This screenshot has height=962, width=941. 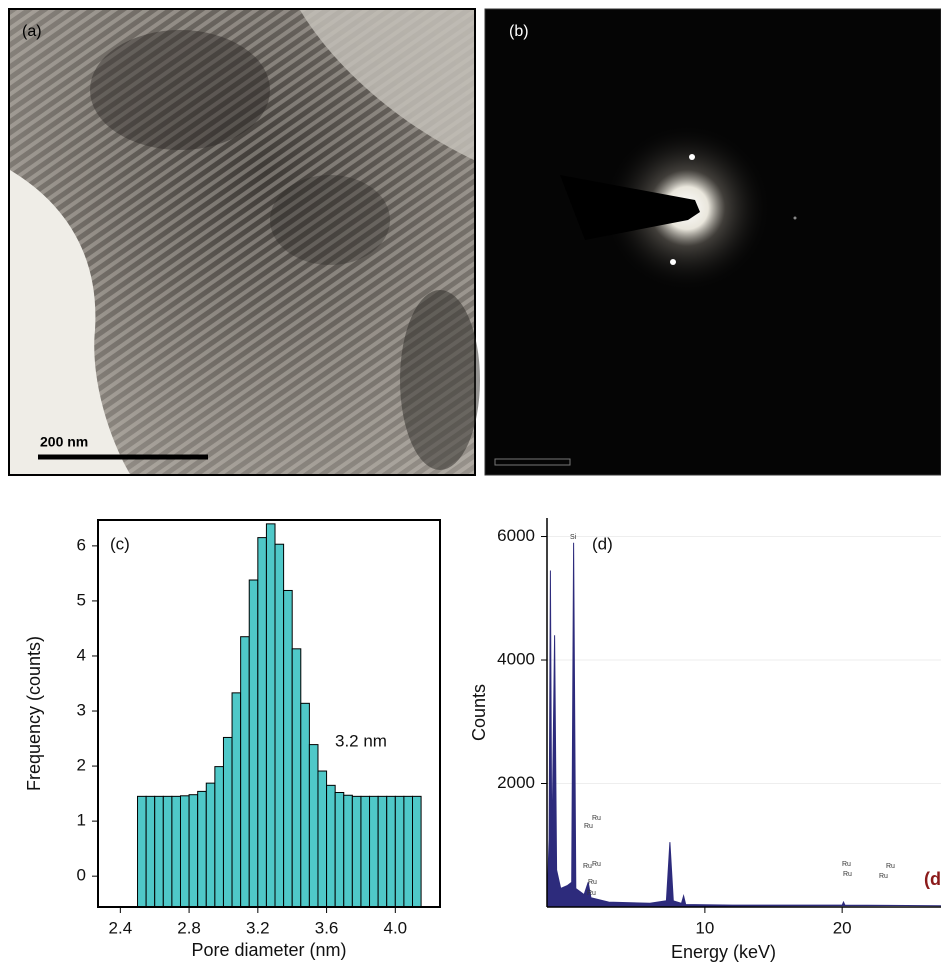 What do you see at coordinates (932, 879) in the screenshot?
I see `edge-label: (d` at bounding box center [932, 879].